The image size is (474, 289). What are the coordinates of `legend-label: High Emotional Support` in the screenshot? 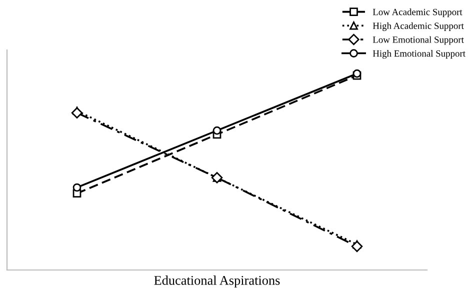 It's located at (419, 54).